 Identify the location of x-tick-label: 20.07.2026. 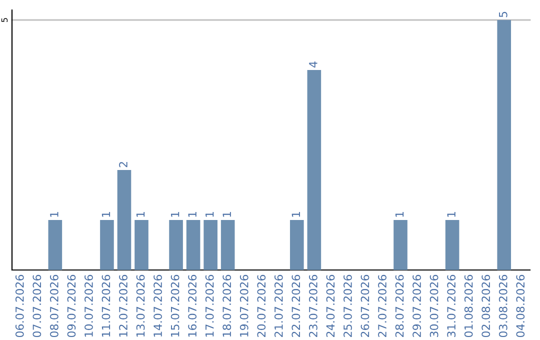
(261, 305).